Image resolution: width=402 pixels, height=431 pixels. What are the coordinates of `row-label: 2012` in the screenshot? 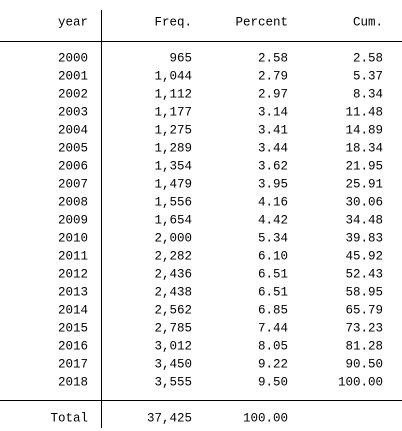 It's located at (73, 274).